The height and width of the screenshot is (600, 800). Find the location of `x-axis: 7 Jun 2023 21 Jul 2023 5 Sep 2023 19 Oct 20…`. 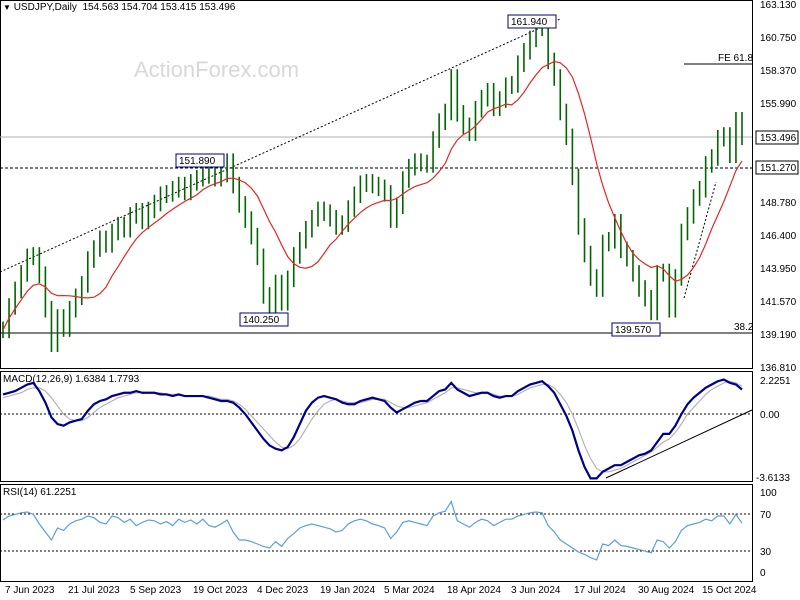

x-axis: 7 Jun 2023 21 Jul 2023 5 Sep 2023 19 Oct 20… is located at coordinates (381, 590).